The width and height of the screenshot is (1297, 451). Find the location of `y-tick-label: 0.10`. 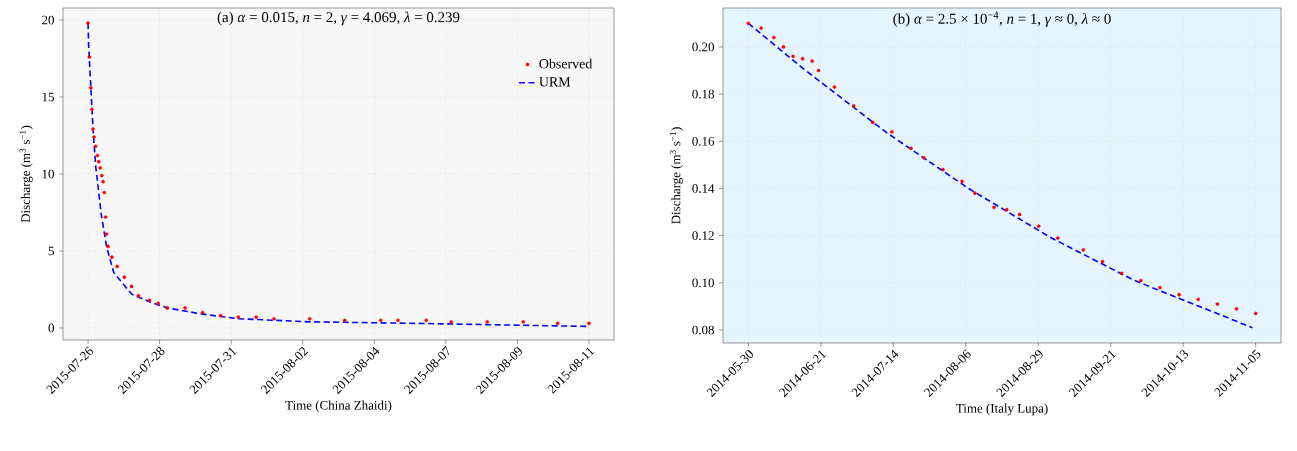

y-tick-label: 0.10 is located at coordinates (703, 283).